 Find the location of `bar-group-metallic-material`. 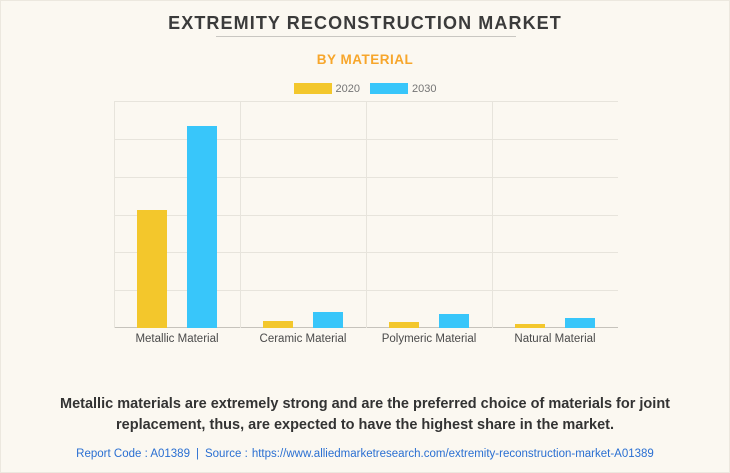

bar-group-metallic-material is located at coordinates (177, 214).